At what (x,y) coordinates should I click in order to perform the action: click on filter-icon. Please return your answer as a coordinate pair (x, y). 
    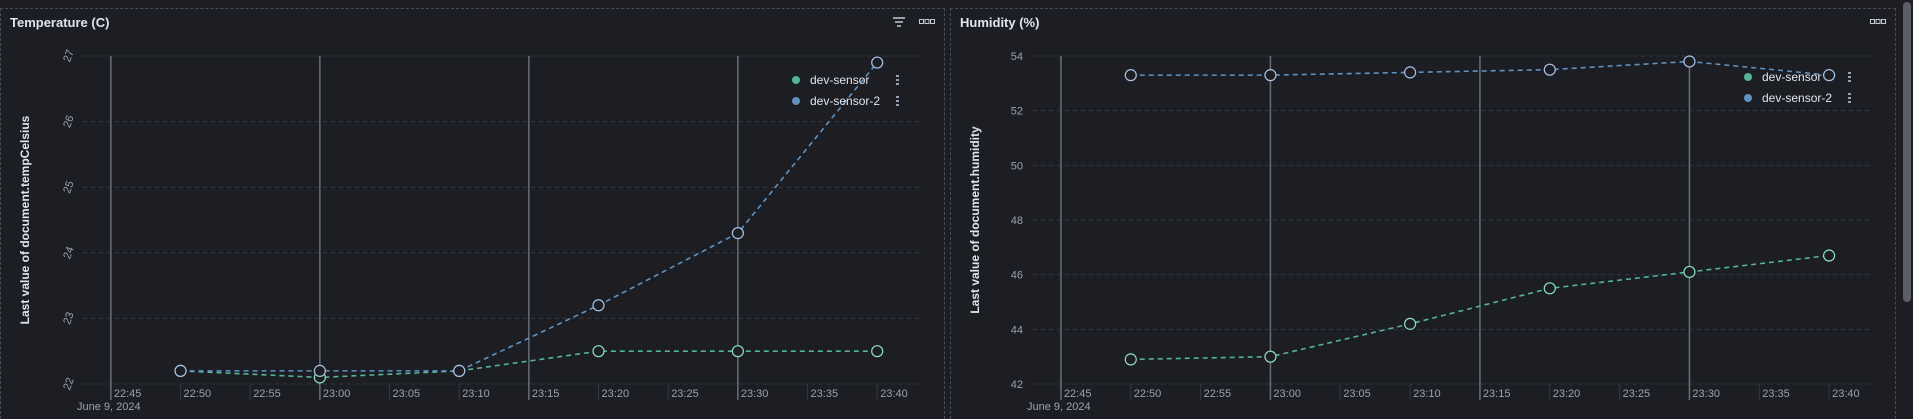
    Looking at the image, I should click on (899, 22).